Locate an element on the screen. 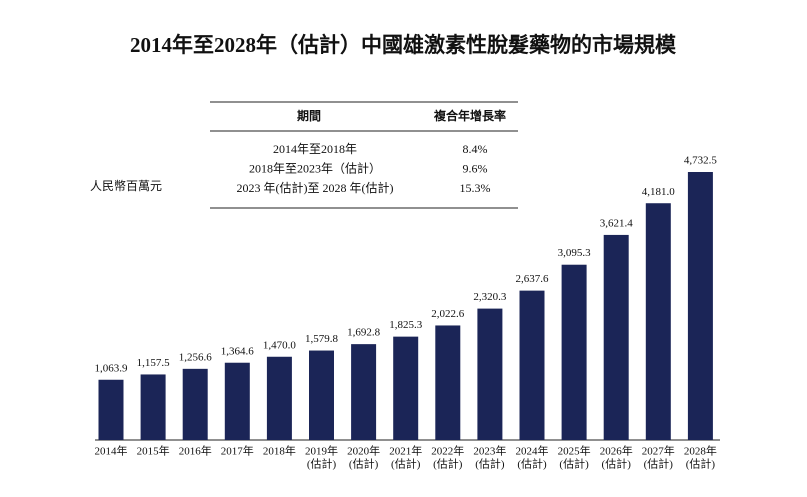 Image resolution: width=807 pixels, height=497 pixels. table-header: 期間 is located at coordinates (309, 115).